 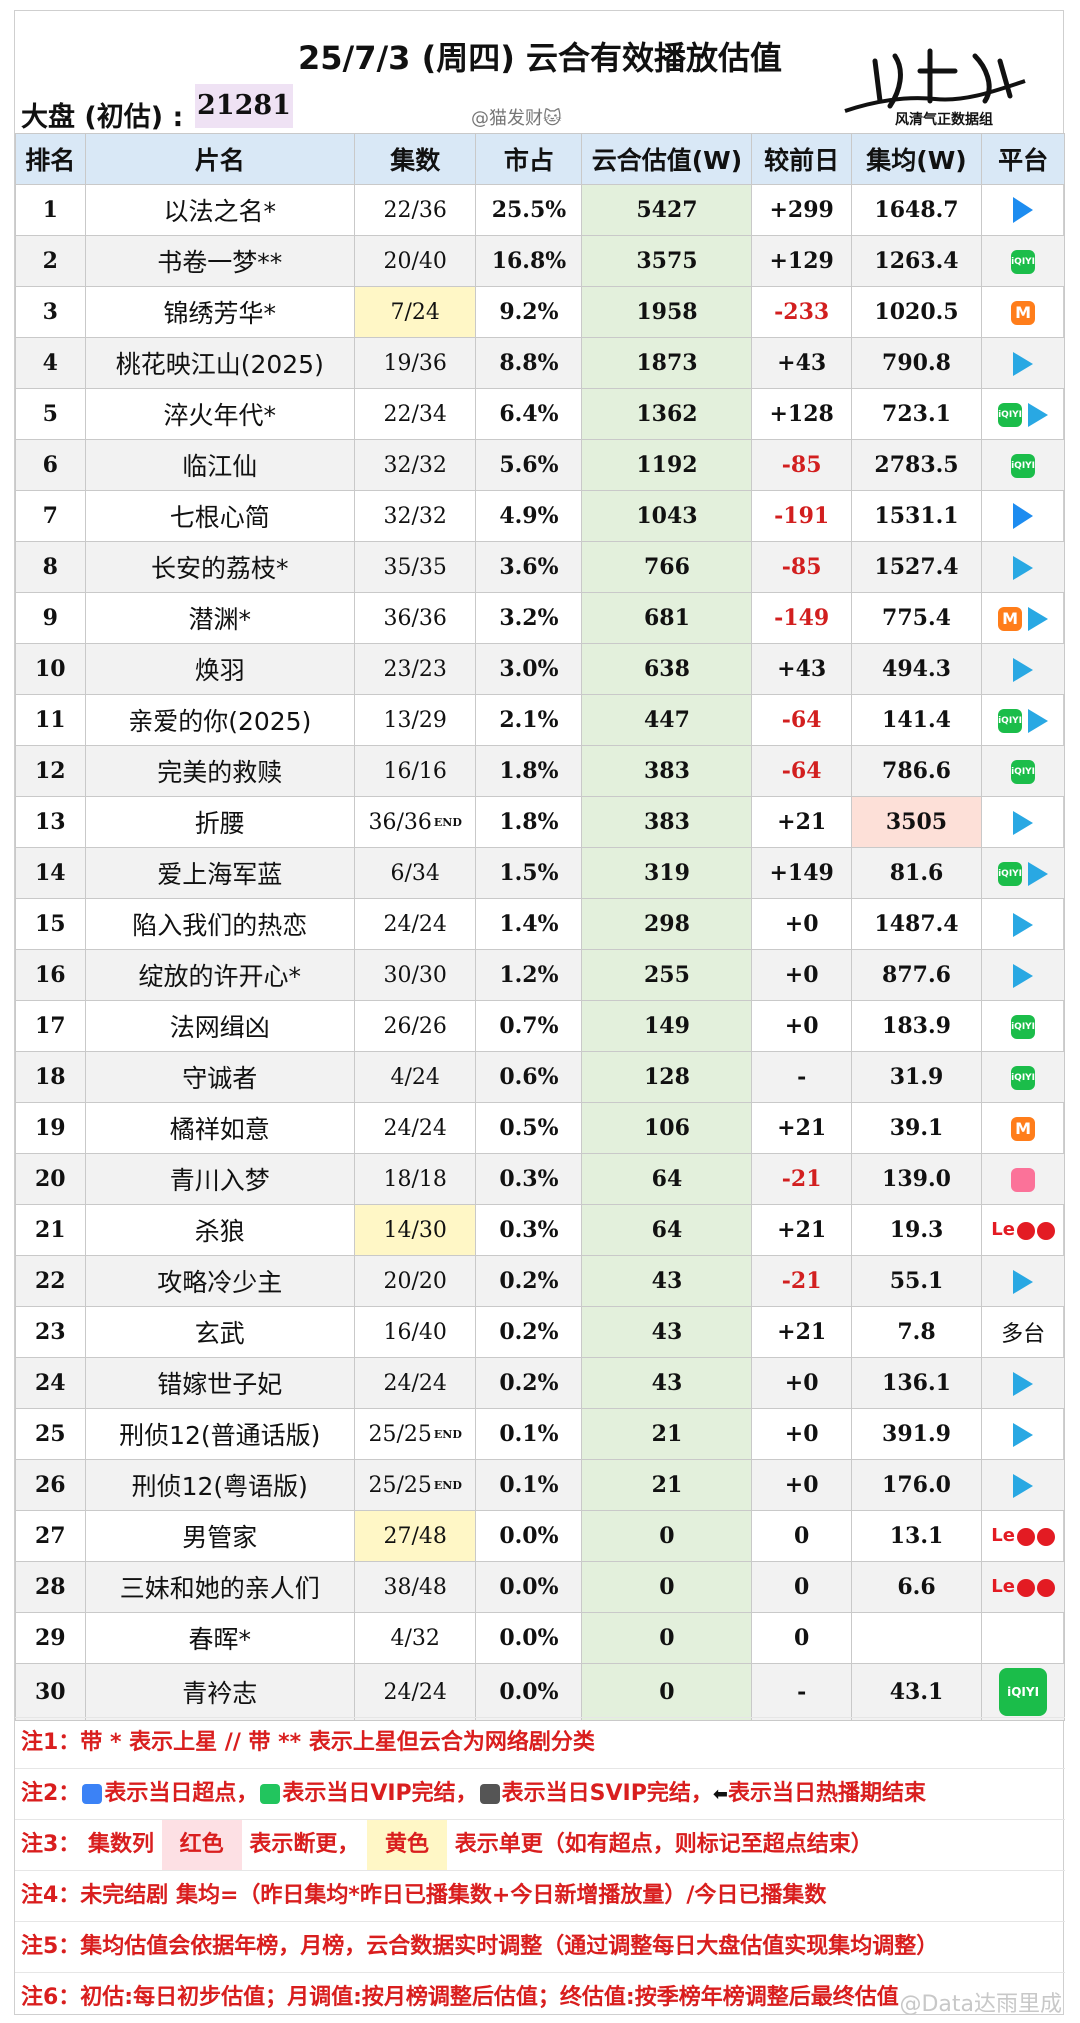 I want to click on title-cell-text: 临江仙, so click(x=220, y=466).